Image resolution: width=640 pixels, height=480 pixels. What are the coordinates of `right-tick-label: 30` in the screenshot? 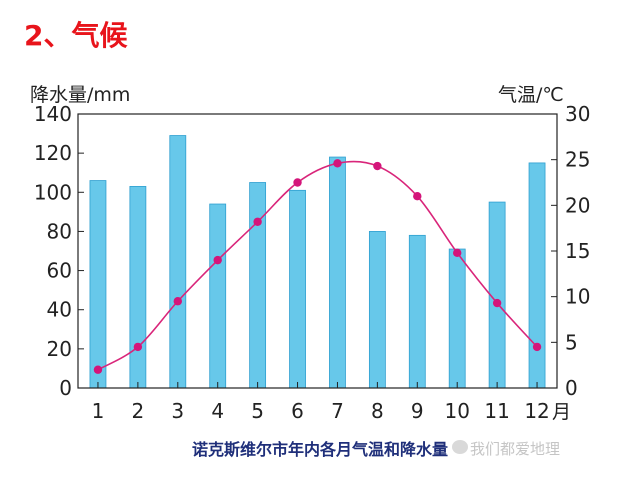 It's located at (577, 114).